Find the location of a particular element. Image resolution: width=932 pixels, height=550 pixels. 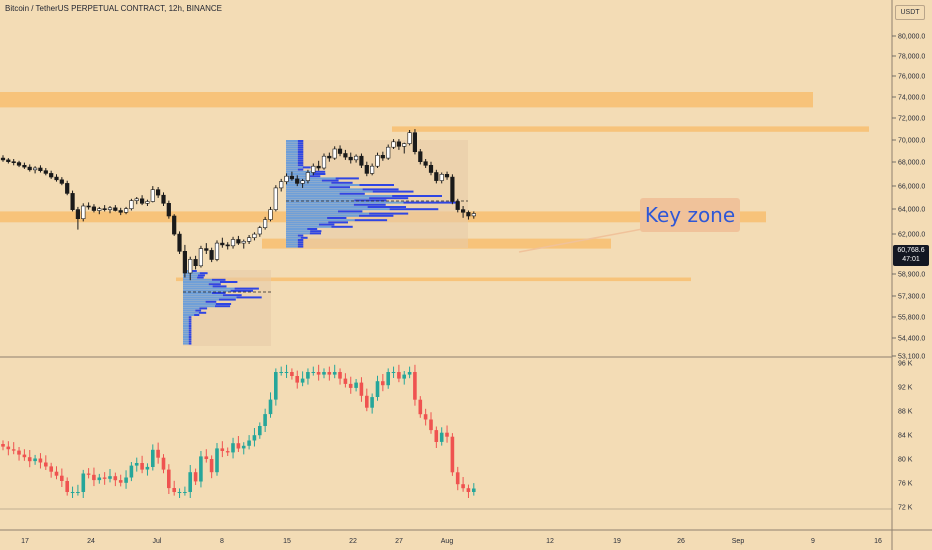

price-tick-label: 70,000.0 is located at coordinates (911, 141).